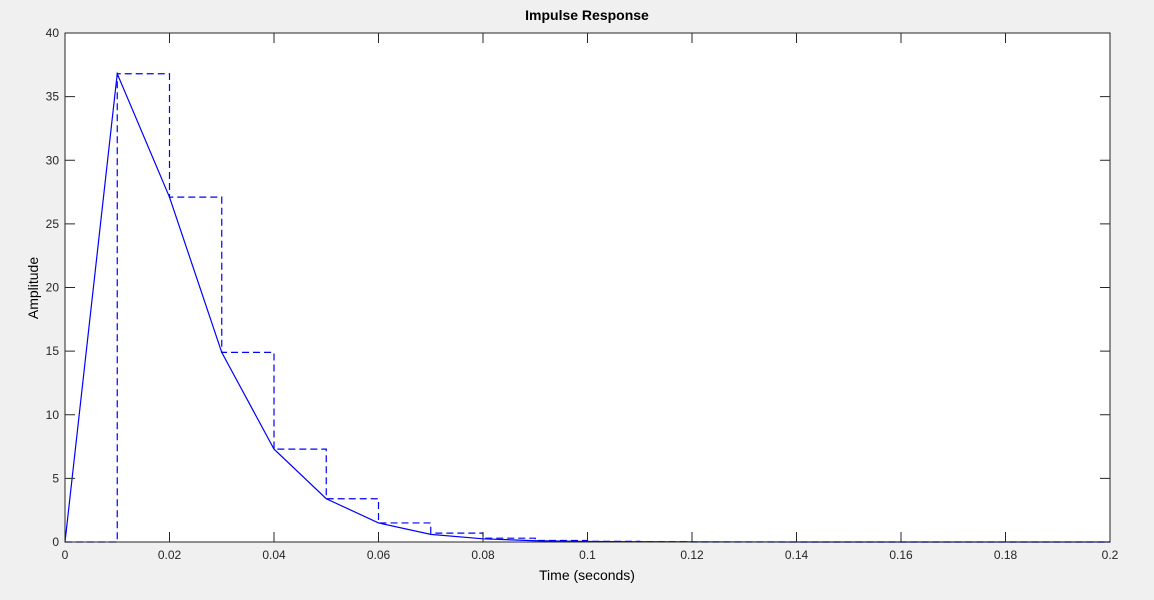  What do you see at coordinates (692, 555) in the screenshot?
I see `x-tick-label: 0.12` at bounding box center [692, 555].